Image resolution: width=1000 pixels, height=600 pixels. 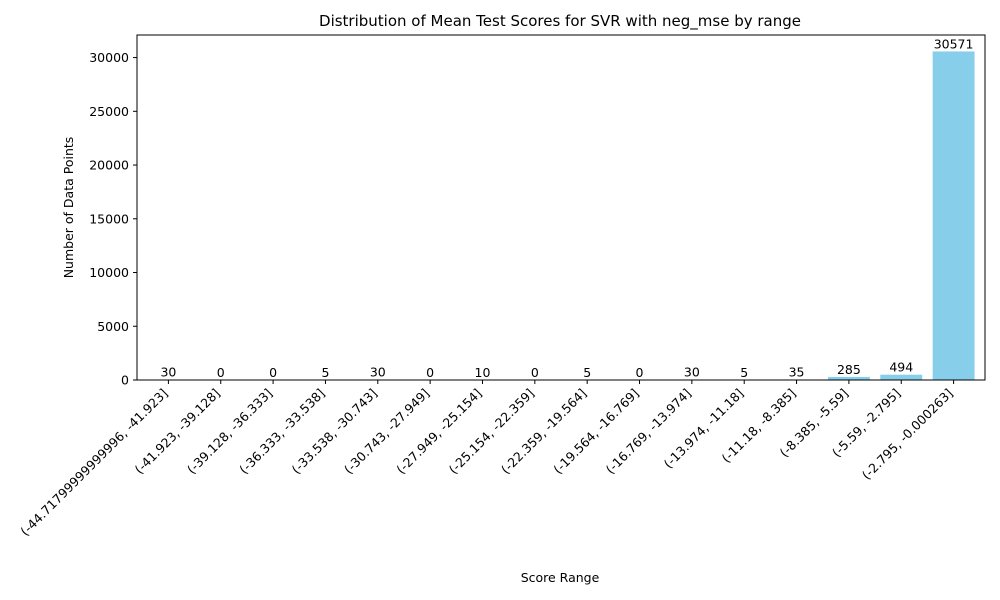 I want to click on y-tick-label: 15000, so click(x=109, y=218).